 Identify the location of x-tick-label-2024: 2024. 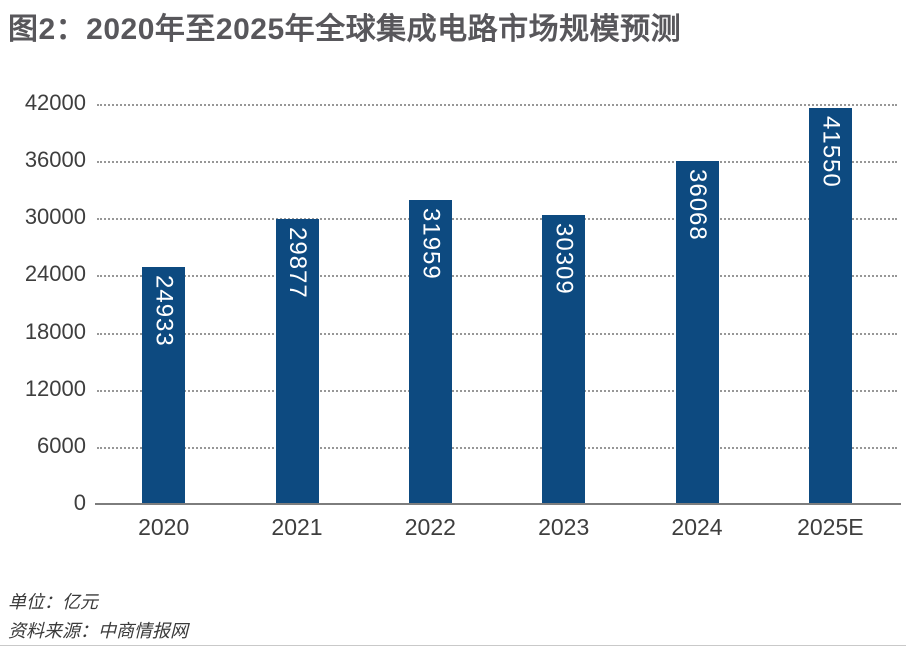
(697, 527).